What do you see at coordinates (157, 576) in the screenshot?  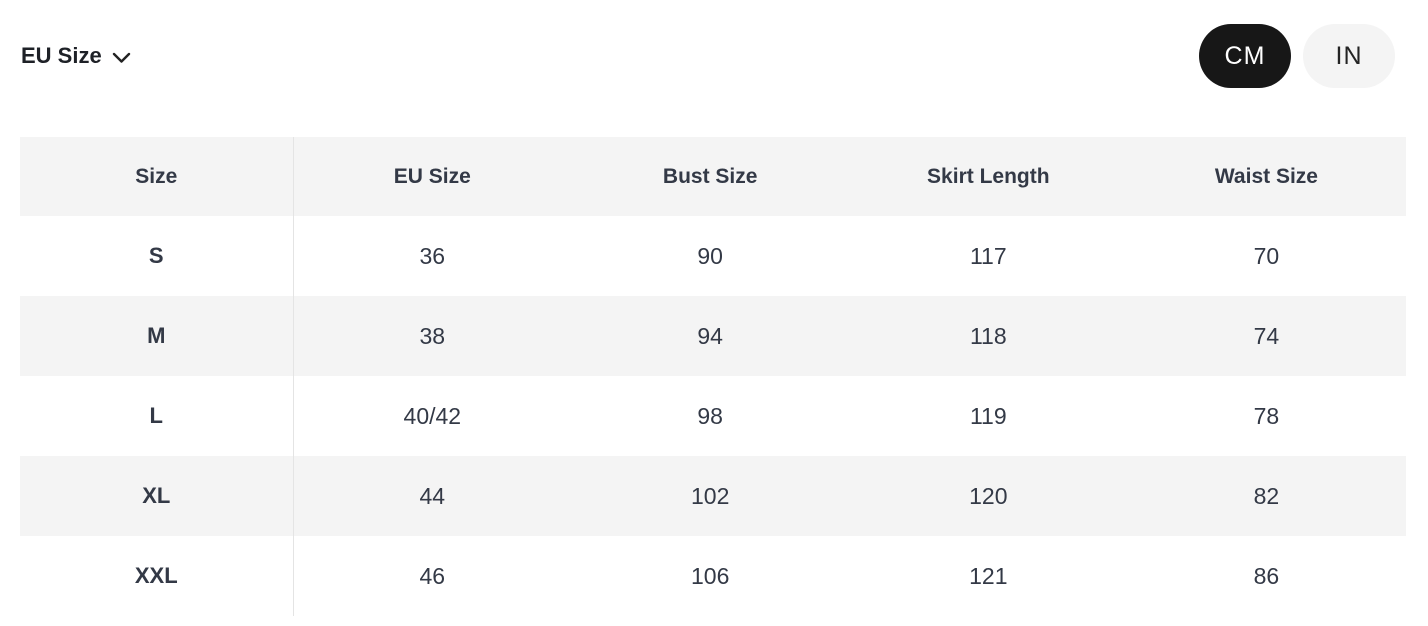 I see `size-cell: XXL` at bounding box center [157, 576].